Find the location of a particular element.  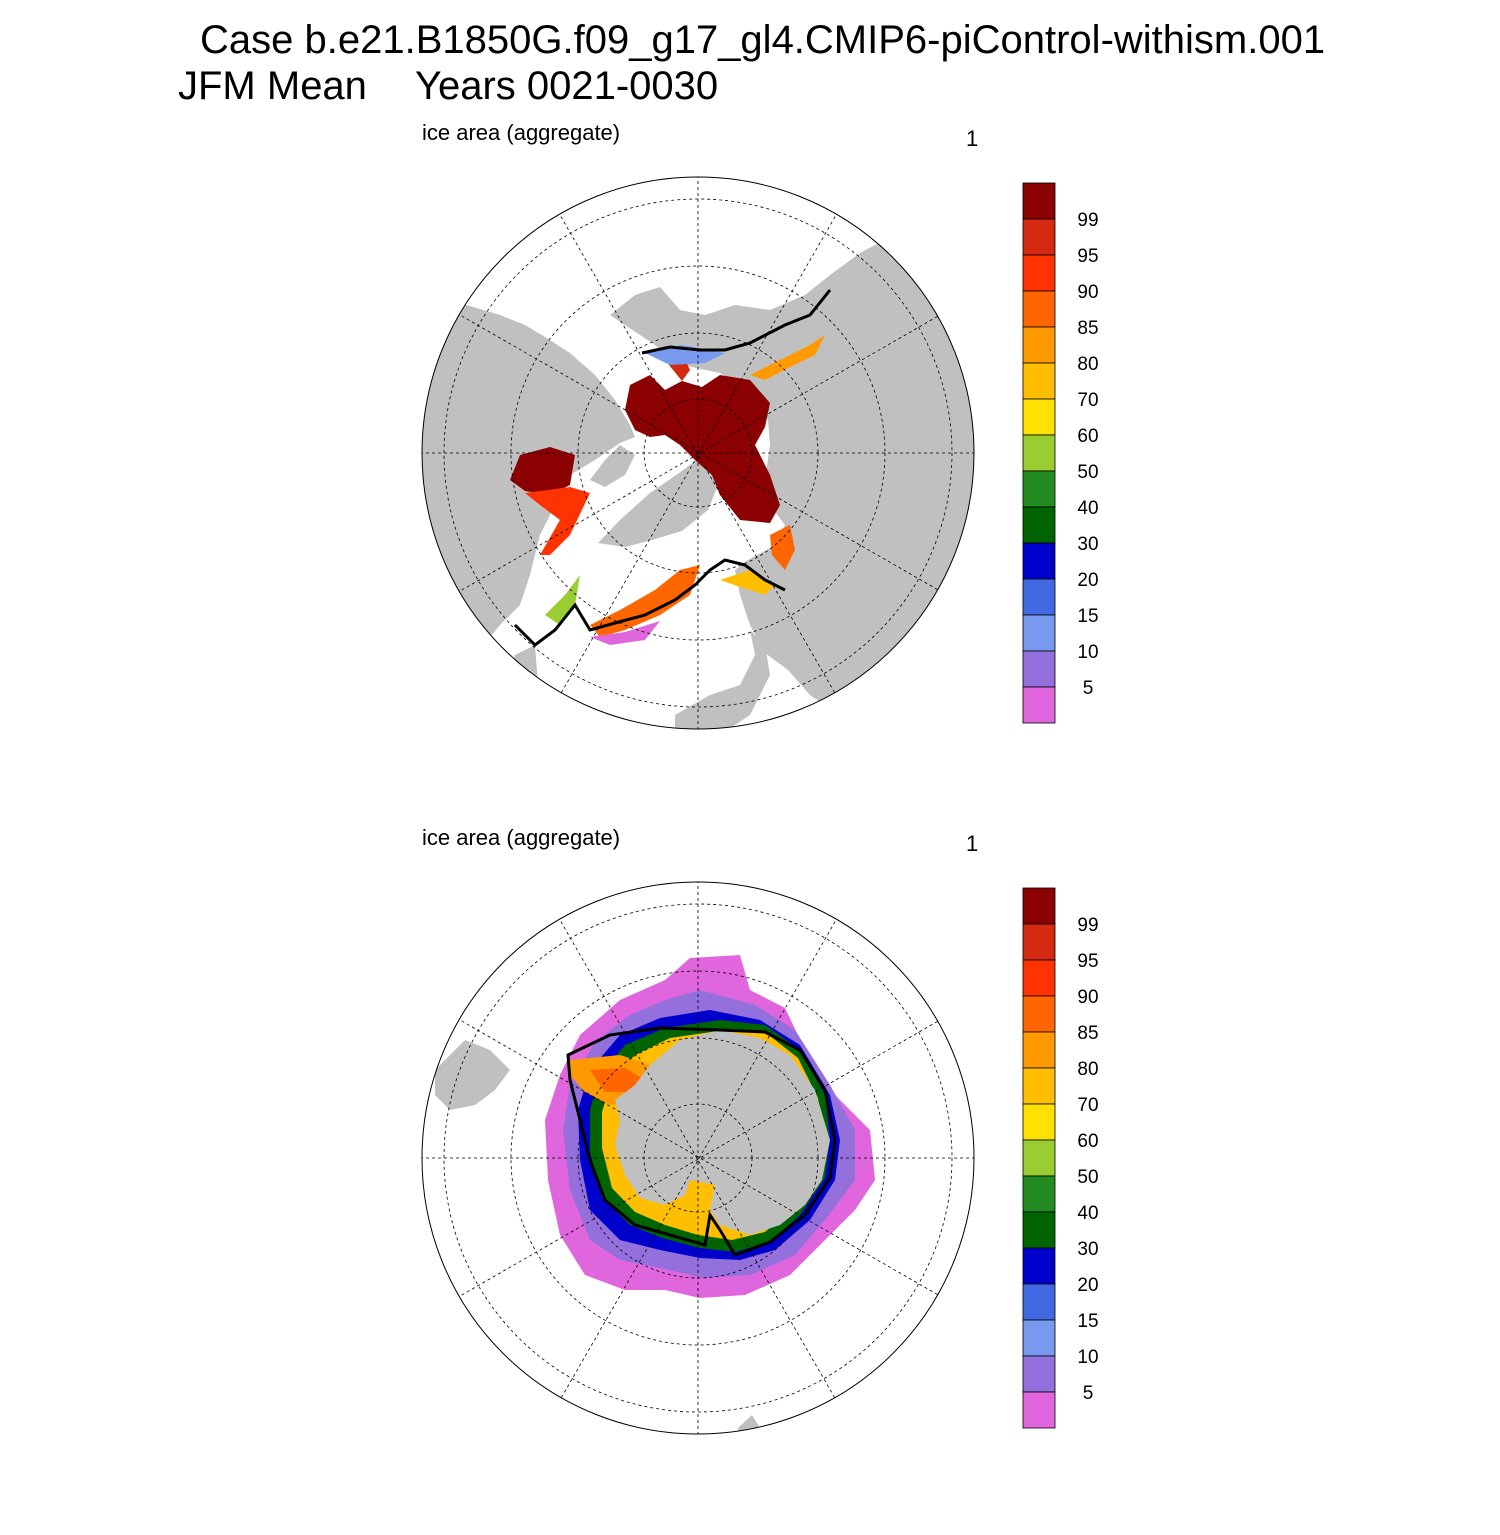

north-map-border is located at coordinates (698, 453).